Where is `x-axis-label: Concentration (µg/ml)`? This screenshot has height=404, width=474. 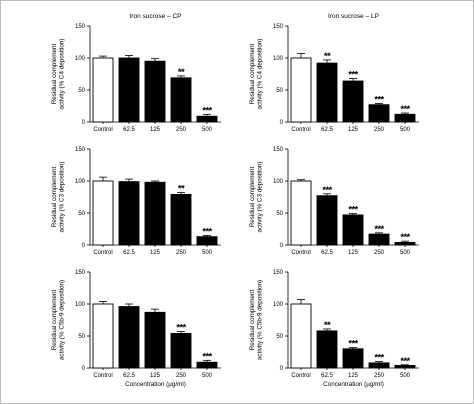 x-axis-label: Concentration (µg/ml) is located at coordinates (155, 384).